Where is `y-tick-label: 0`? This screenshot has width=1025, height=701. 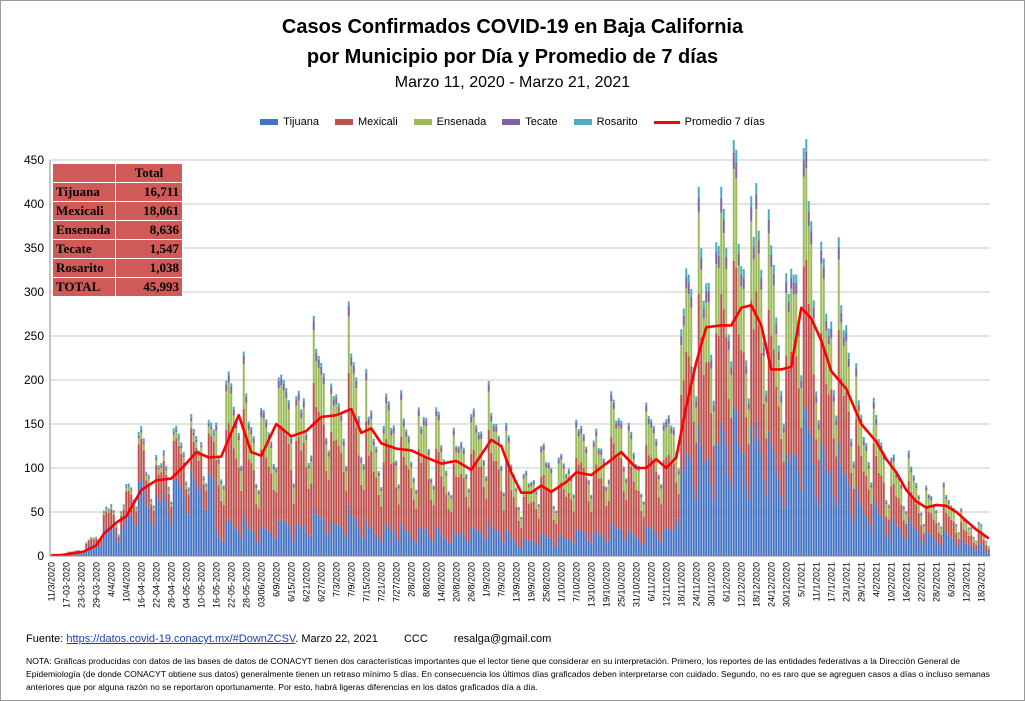
y-tick-label: 0 is located at coordinates (40, 556).